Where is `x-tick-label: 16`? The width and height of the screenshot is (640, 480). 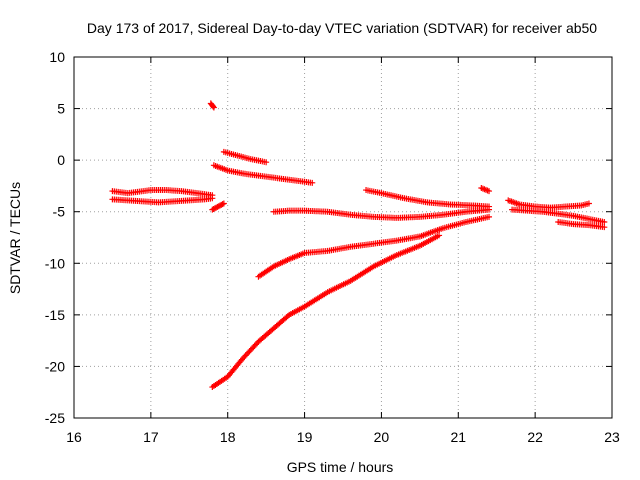
x-tick-label: 16 is located at coordinates (74, 437).